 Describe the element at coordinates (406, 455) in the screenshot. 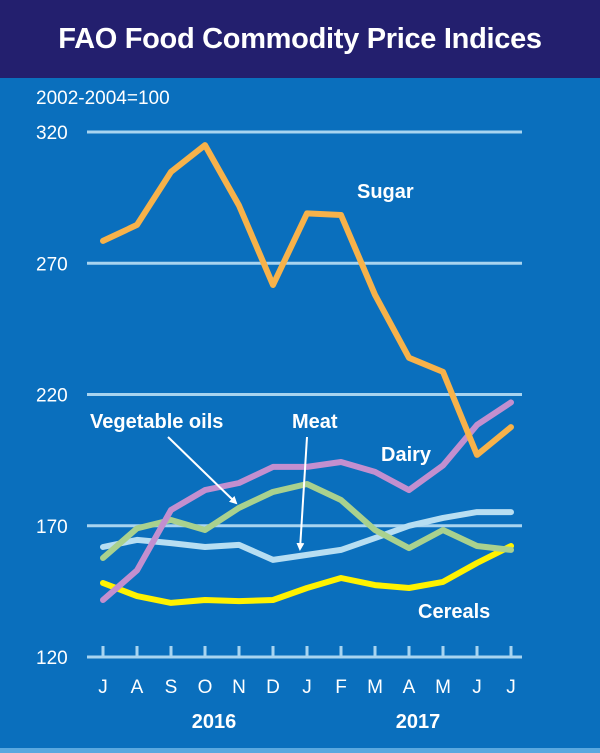

I see `annotation-label: Dairy` at that location.